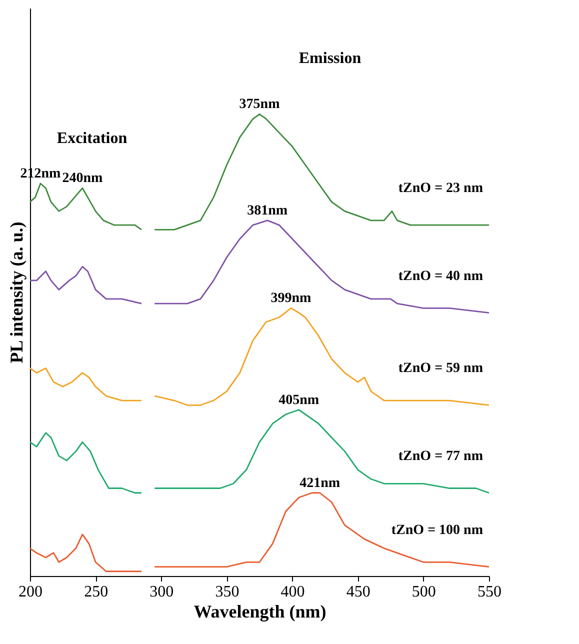 The height and width of the screenshot is (644, 579). Describe the element at coordinates (227, 592) in the screenshot. I see `x-tick-label: 350` at that location.